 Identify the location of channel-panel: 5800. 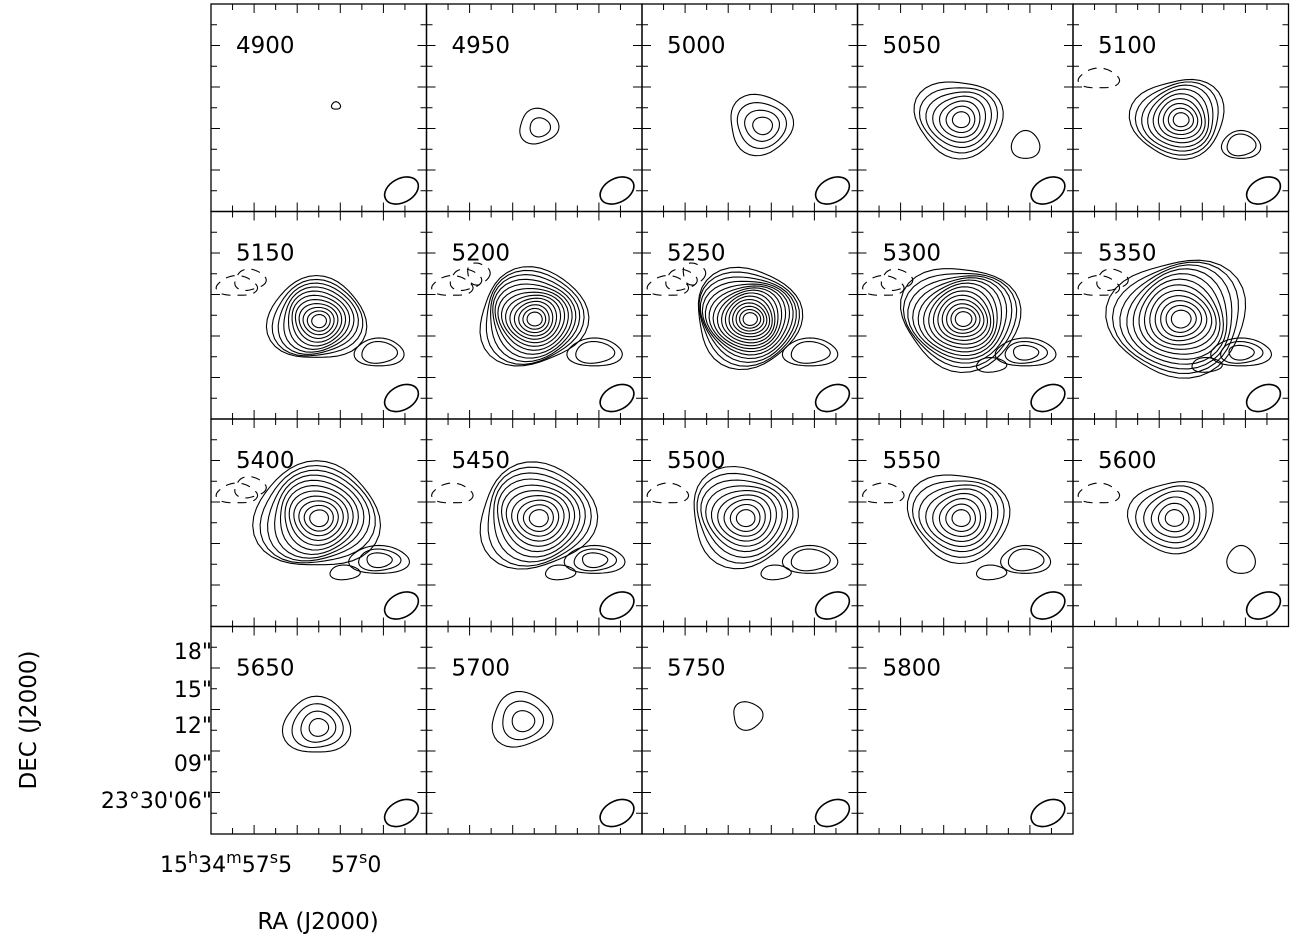
(965, 730).